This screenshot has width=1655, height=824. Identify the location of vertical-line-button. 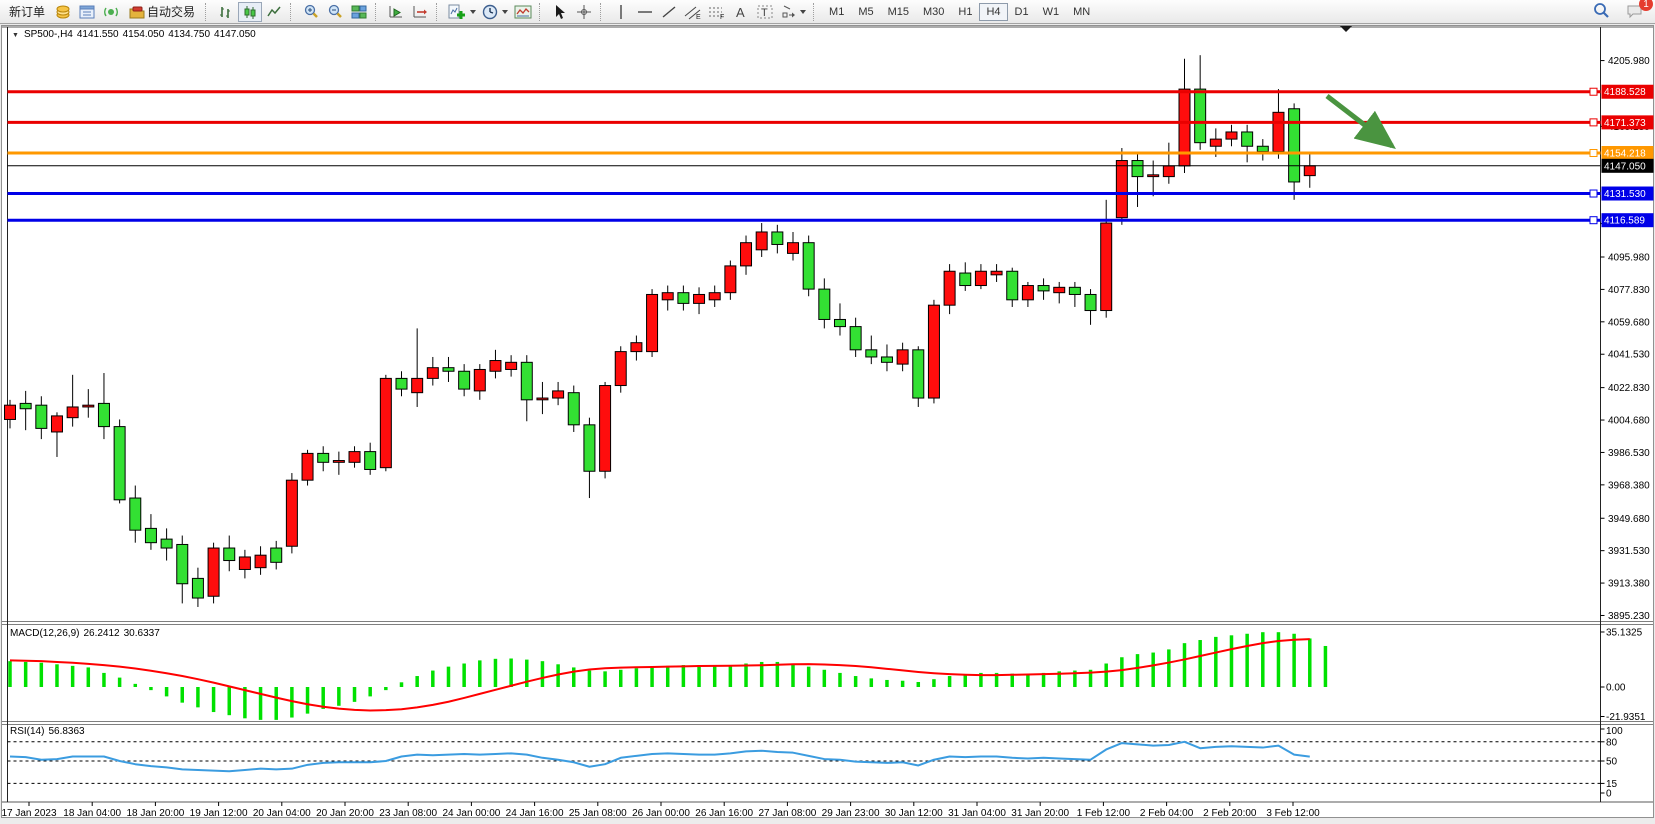
(621, 12).